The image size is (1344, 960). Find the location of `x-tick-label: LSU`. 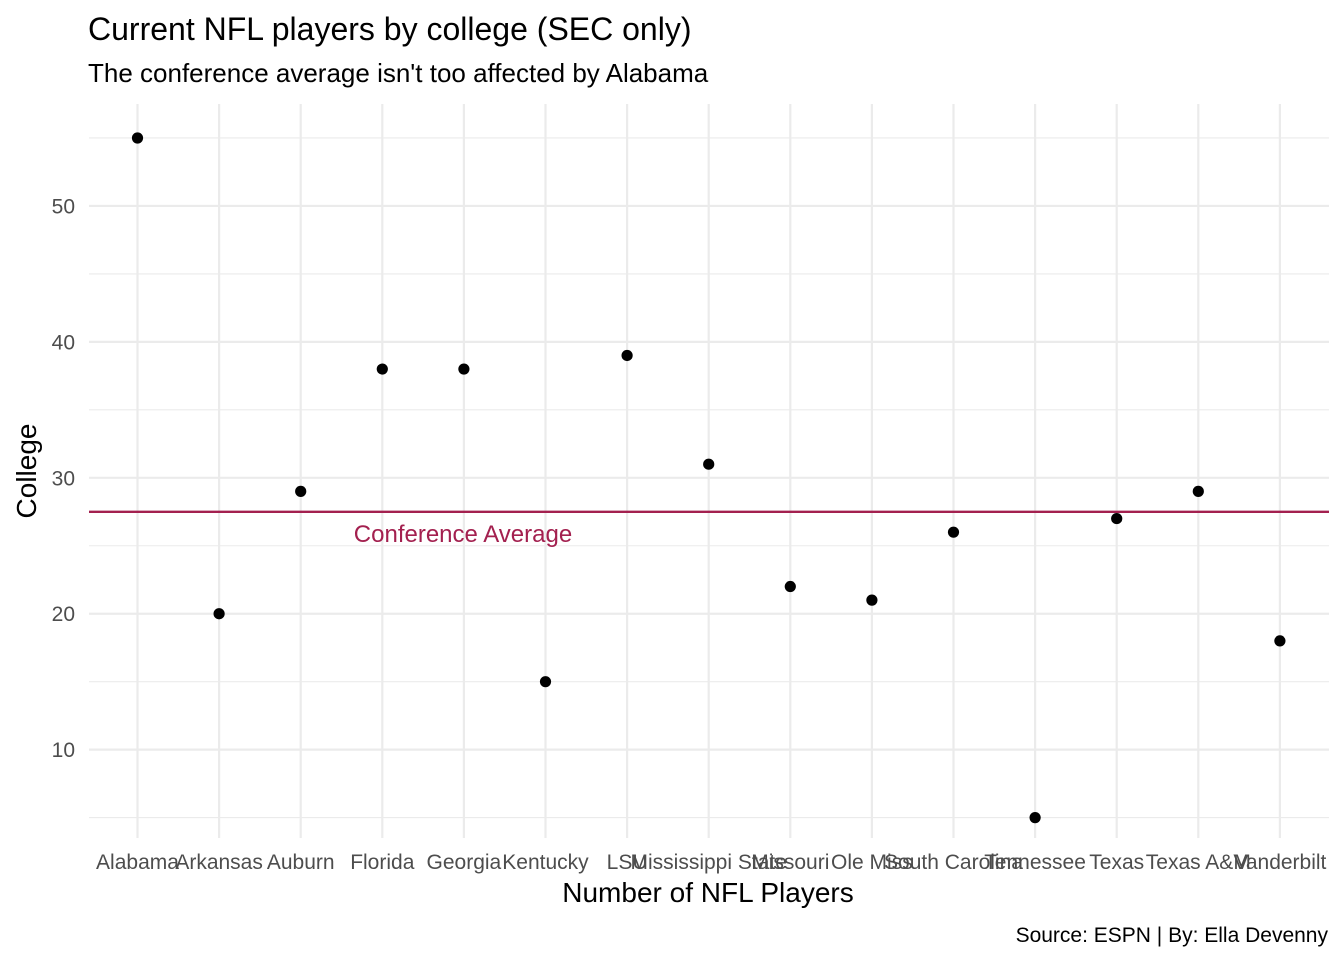

x-tick-label: LSU is located at coordinates (627, 862).